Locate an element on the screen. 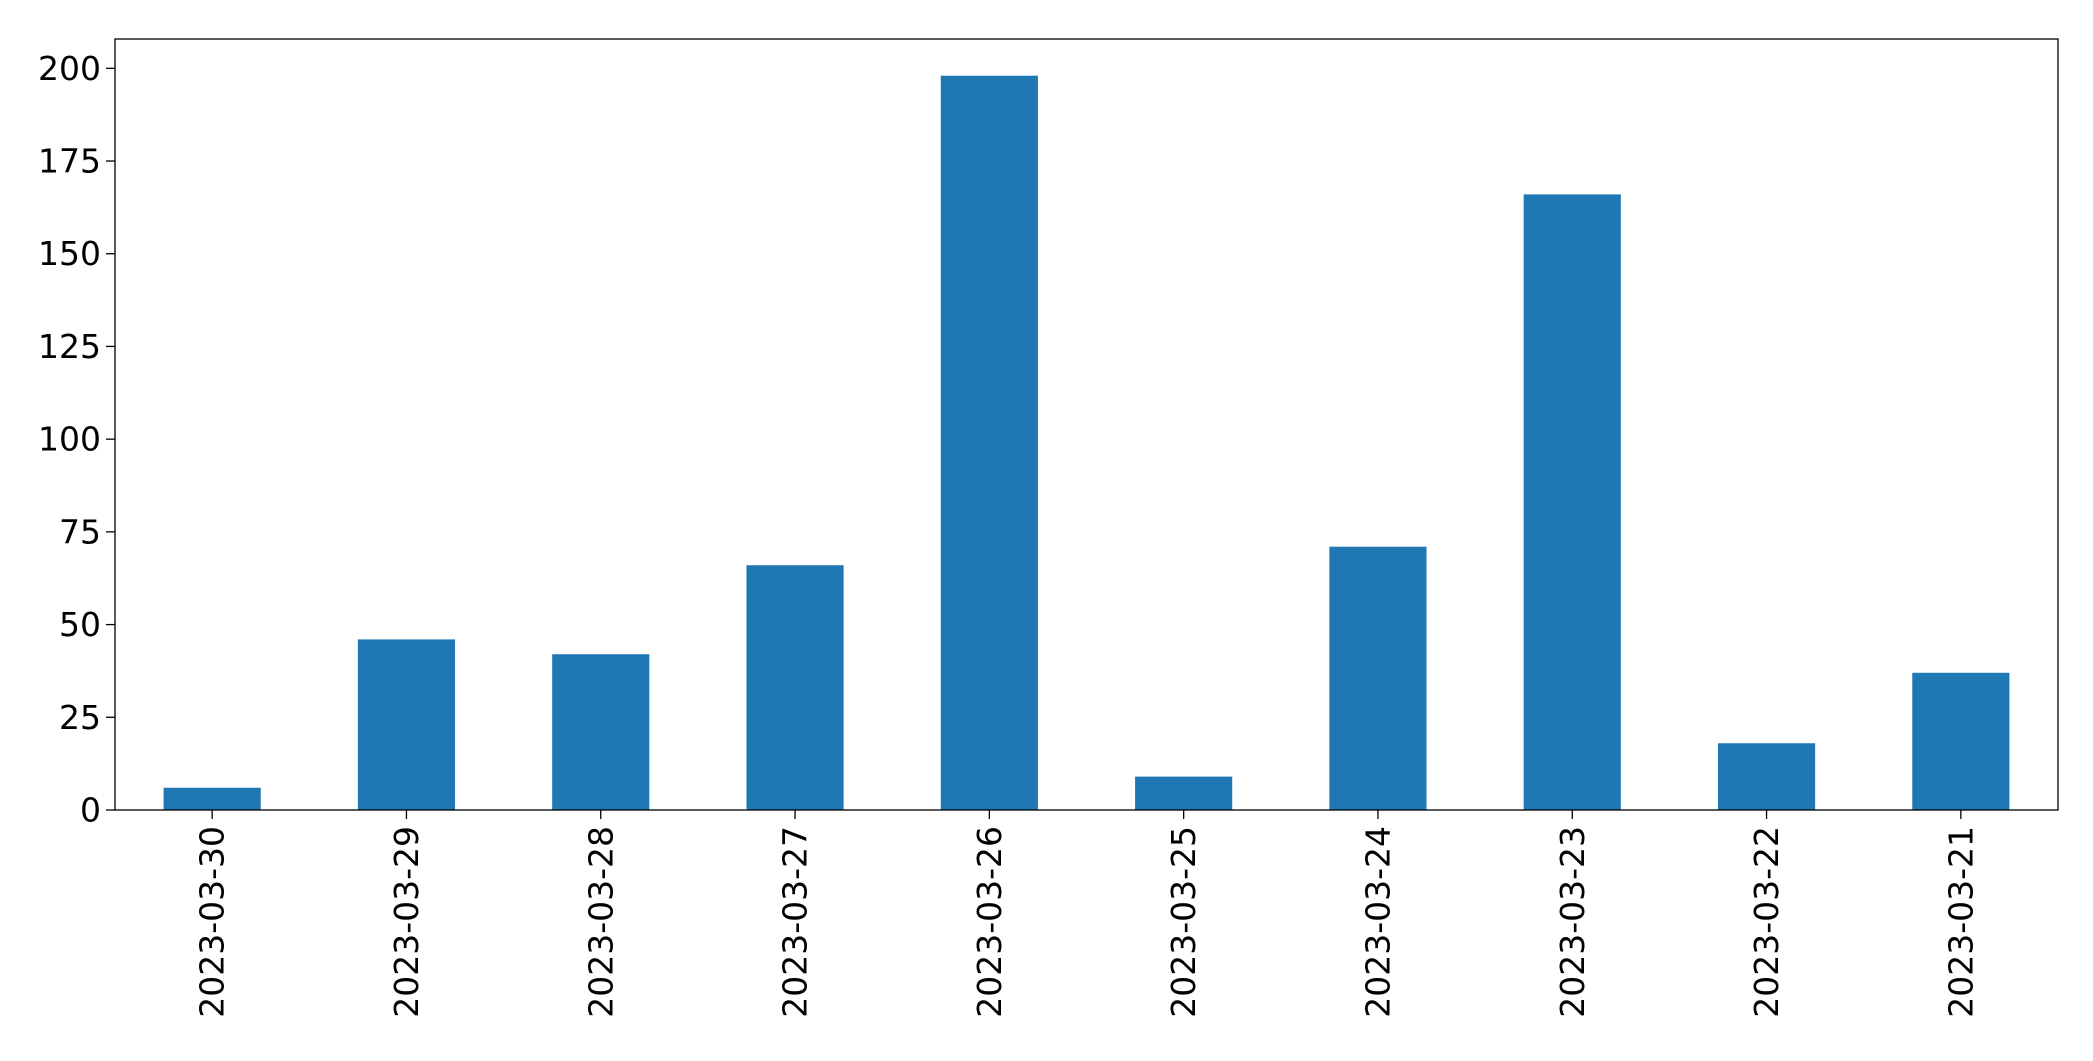 This screenshot has height=1061, width=2093. y-tick-label: 125 is located at coordinates (69, 346).